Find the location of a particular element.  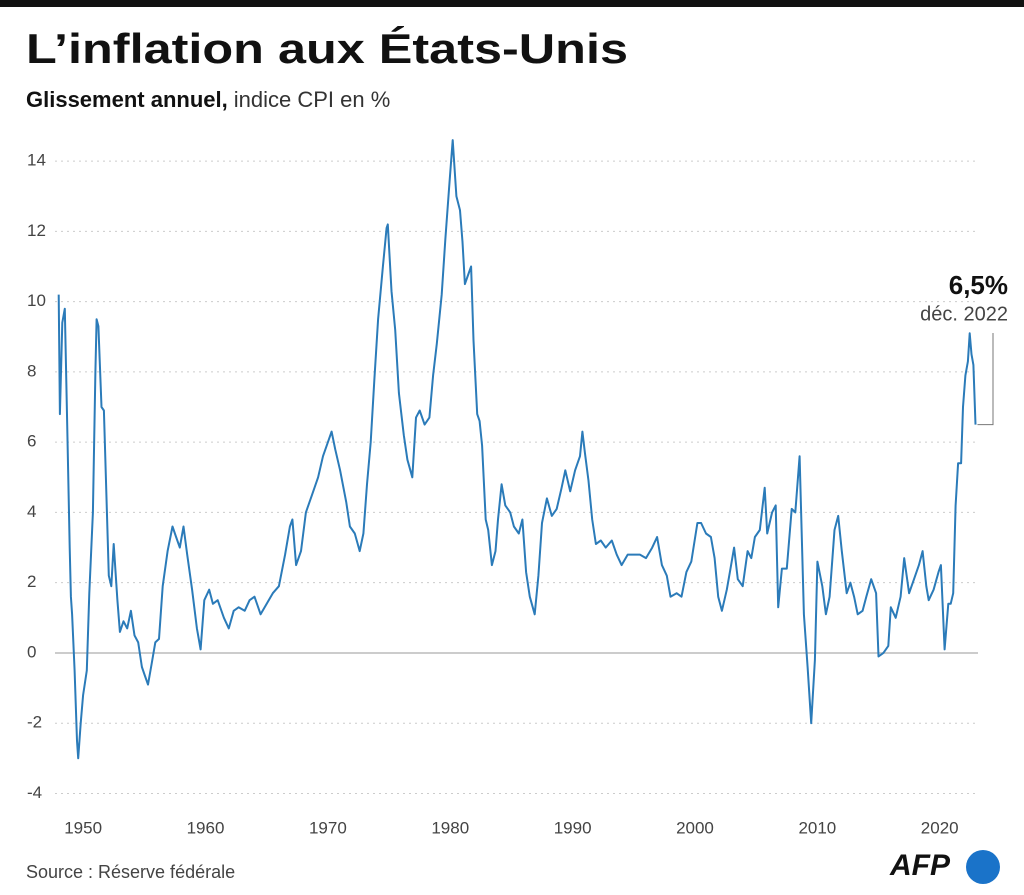

logo-circle is located at coordinates (983, 867).